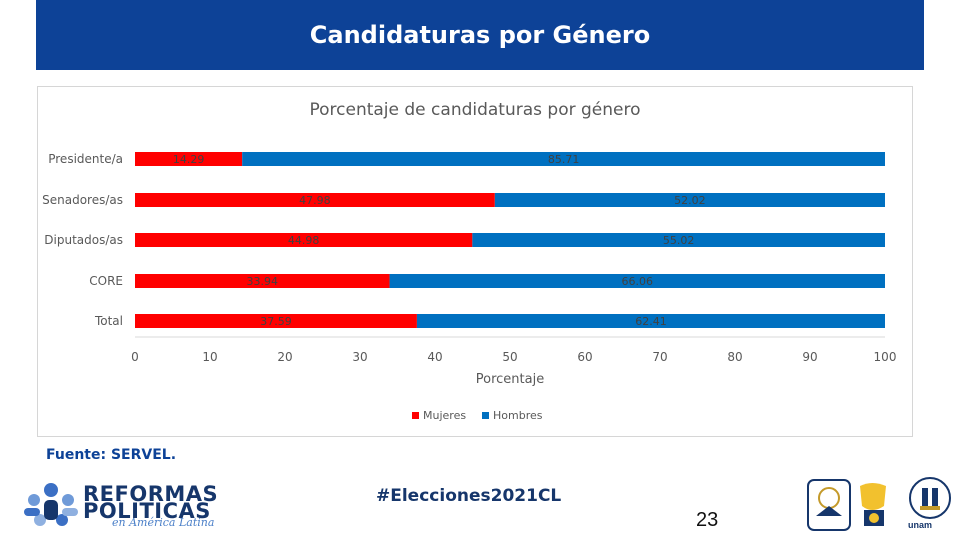 The width and height of the screenshot is (960, 540). Describe the element at coordinates (209, 357) in the screenshot. I see `x-tick-label: 10` at that location.